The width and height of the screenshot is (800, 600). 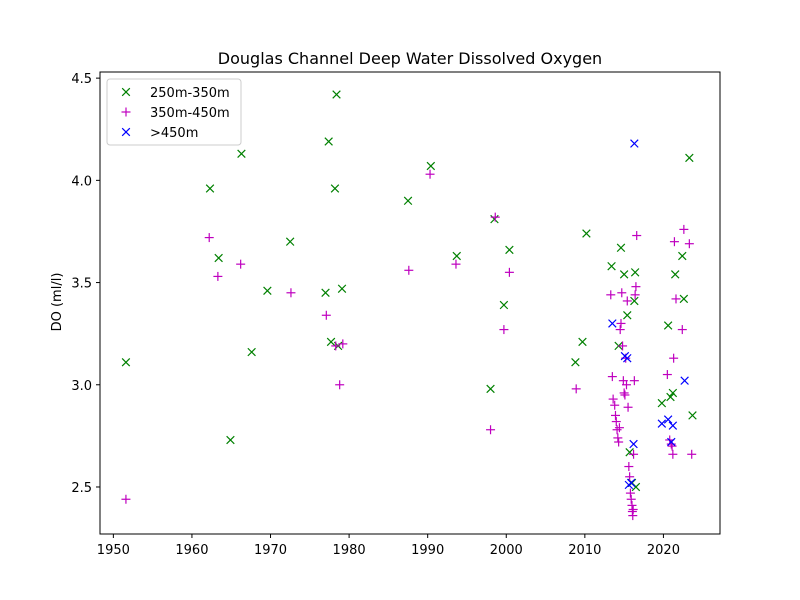 What do you see at coordinates (81, 79) in the screenshot?
I see `y-tick-label: 4.5` at bounding box center [81, 79].